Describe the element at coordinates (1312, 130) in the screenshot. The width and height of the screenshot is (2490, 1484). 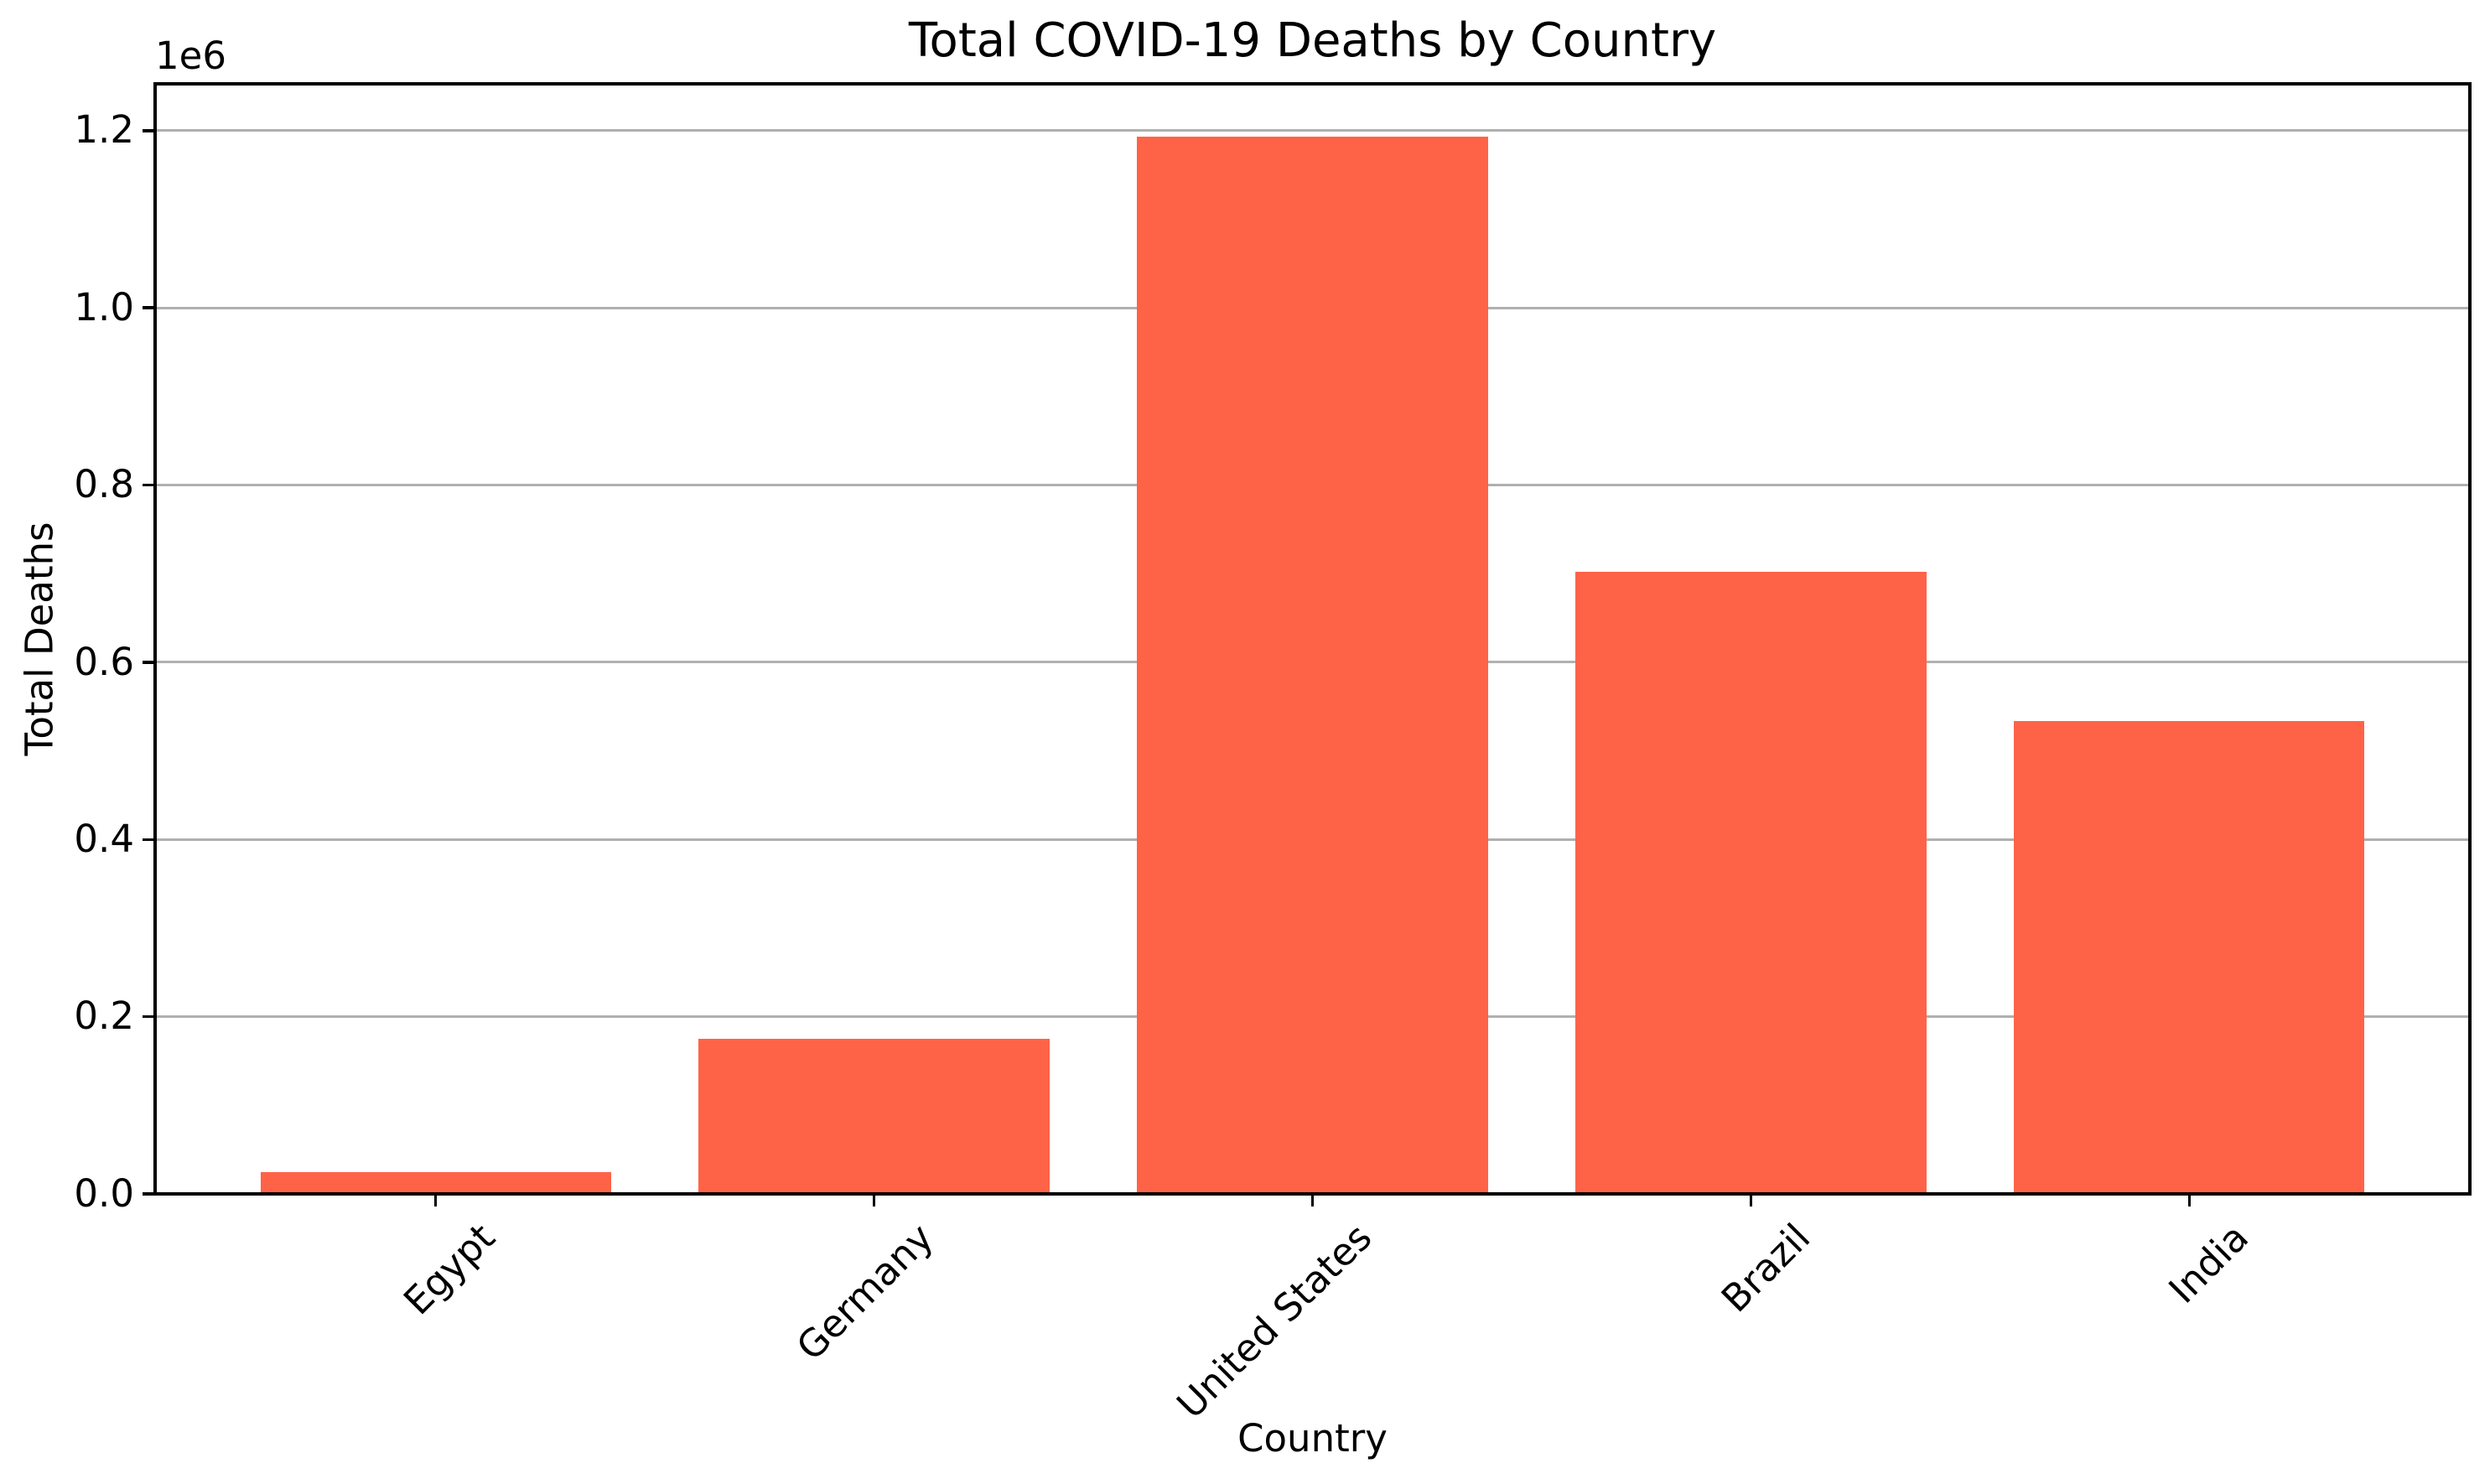
I see `gridline` at that location.